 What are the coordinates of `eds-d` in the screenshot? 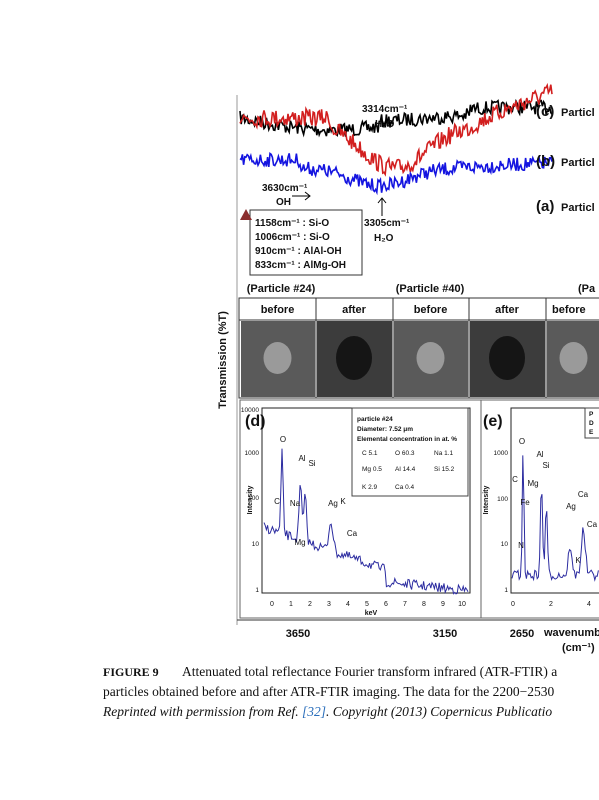 It's located at (366, 521).